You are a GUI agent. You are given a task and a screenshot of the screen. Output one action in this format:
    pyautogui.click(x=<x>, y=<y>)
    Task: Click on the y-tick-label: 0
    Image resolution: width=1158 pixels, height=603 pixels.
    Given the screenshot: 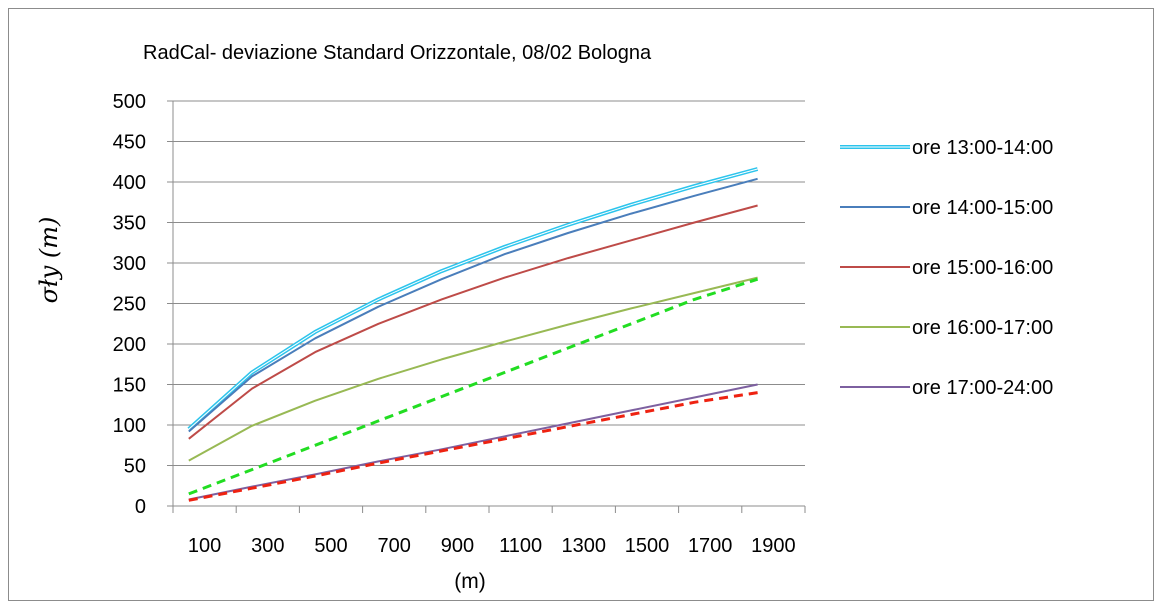 What is the action you would take?
    pyautogui.click(x=140, y=507)
    